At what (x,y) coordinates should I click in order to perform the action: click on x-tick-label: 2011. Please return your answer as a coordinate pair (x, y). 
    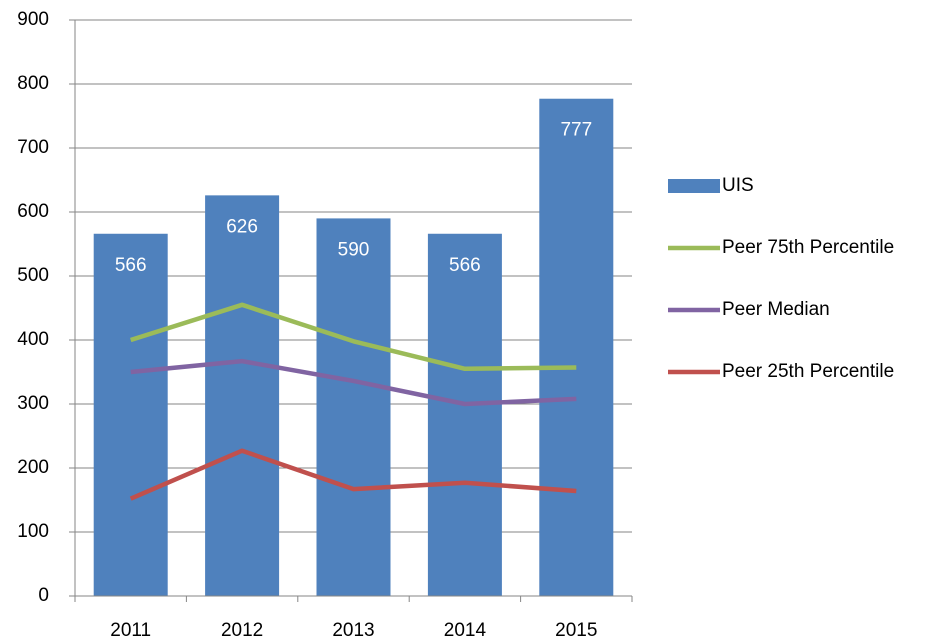
    Looking at the image, I should click on (130, 630).